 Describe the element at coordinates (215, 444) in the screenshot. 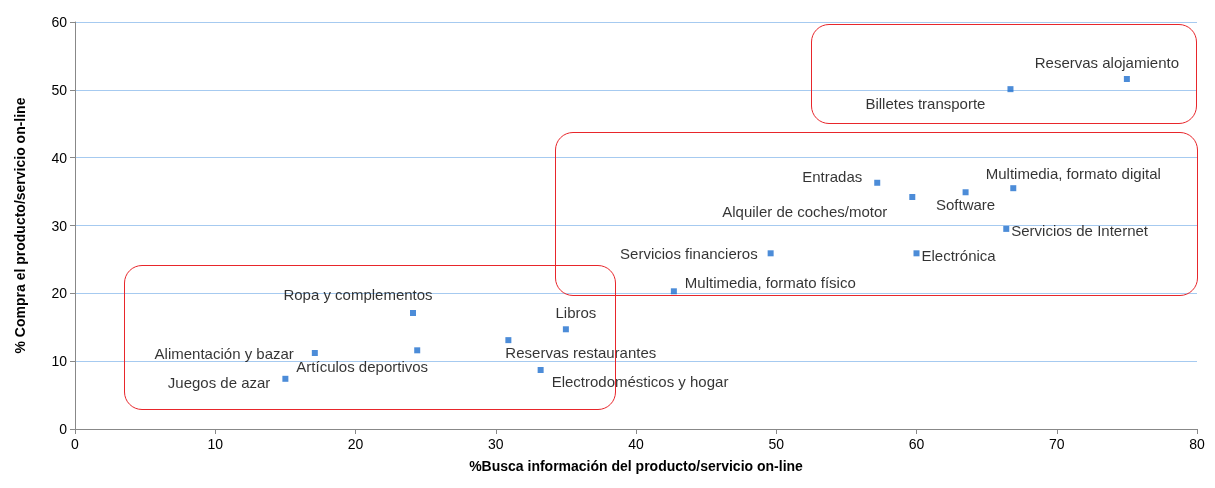

I see `x-tick-label: 10` at that location.